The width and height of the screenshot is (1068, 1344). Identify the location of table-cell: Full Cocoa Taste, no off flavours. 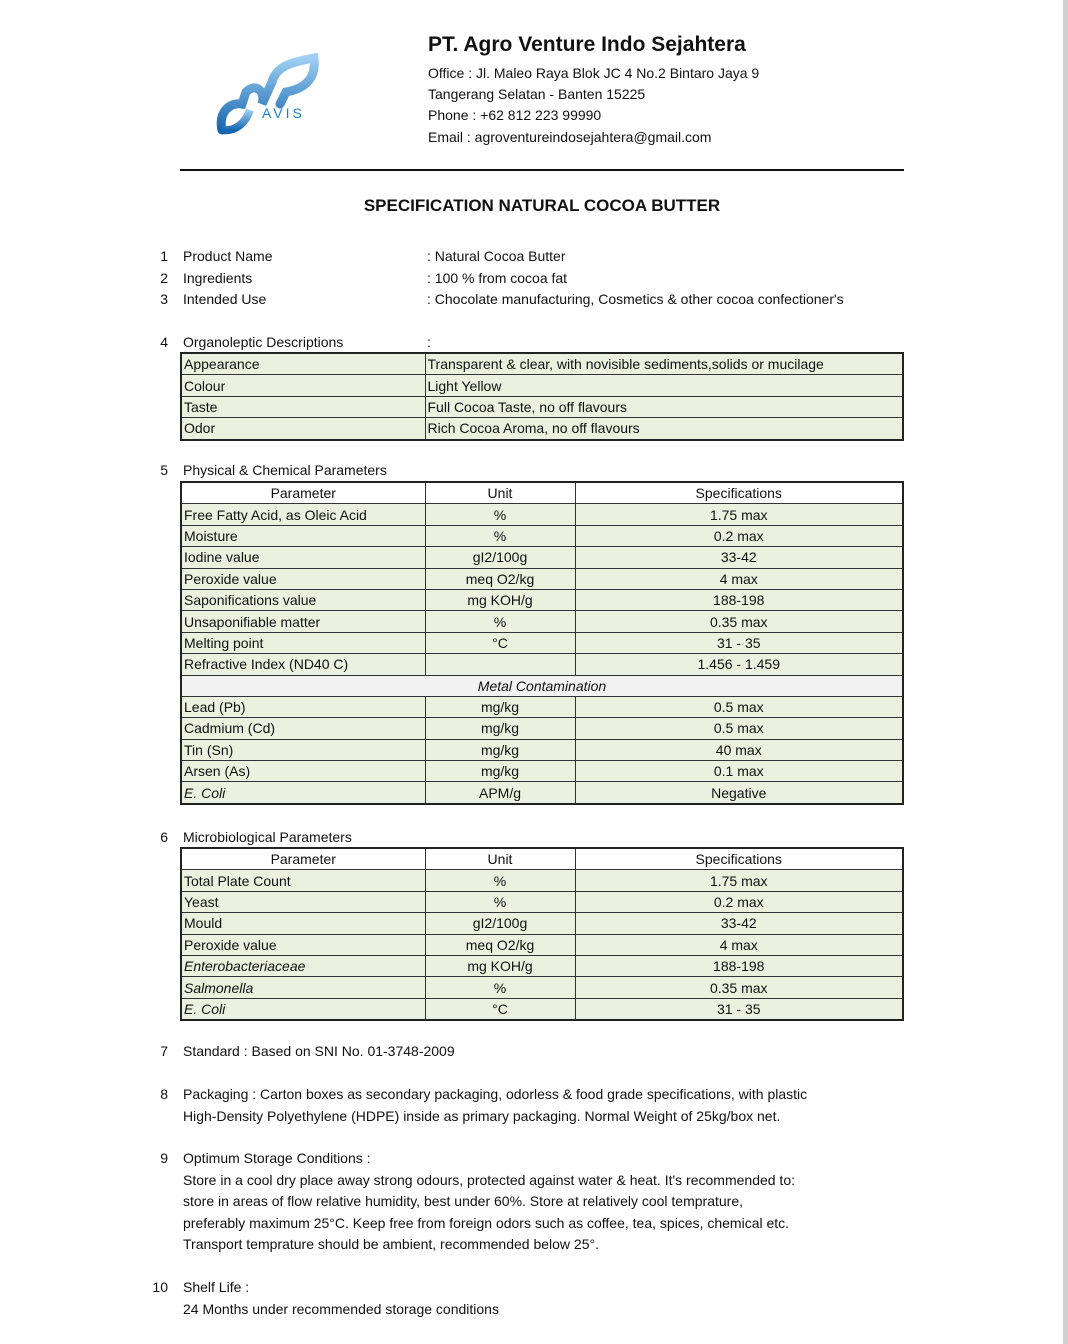
(664, 407).